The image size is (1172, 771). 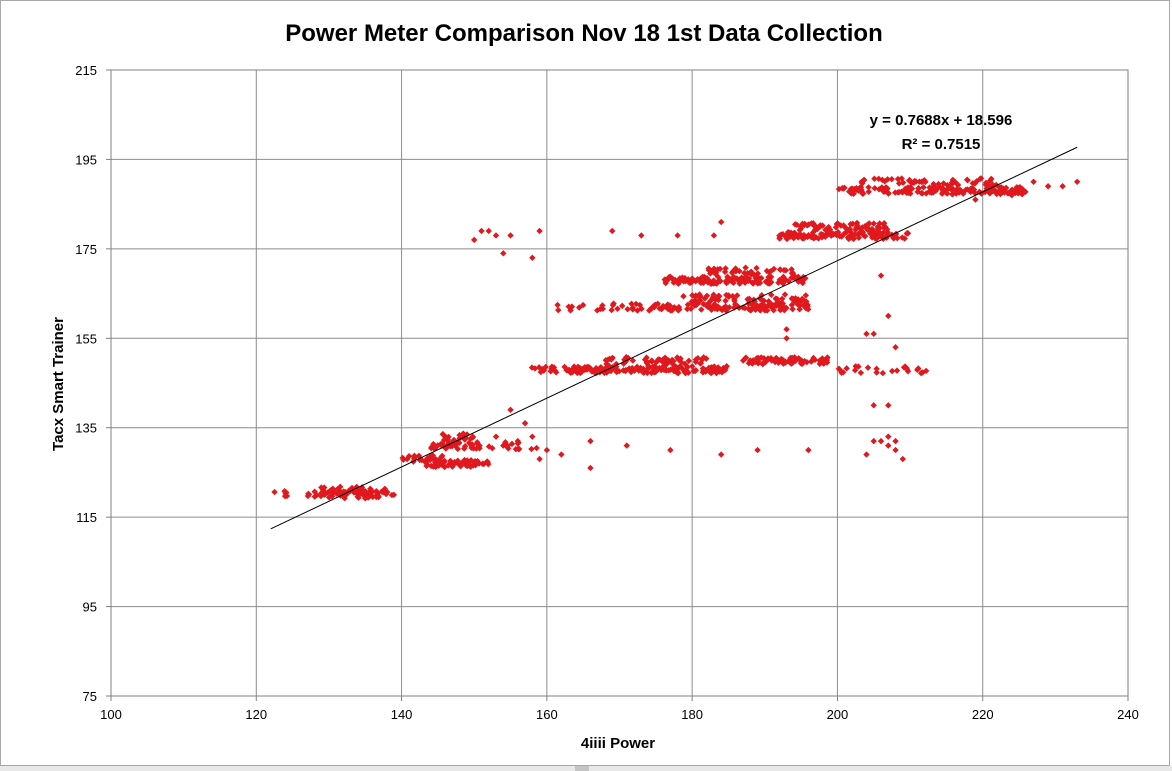 I want to click on y-tick-label: 135, so click(x=86, y=428).